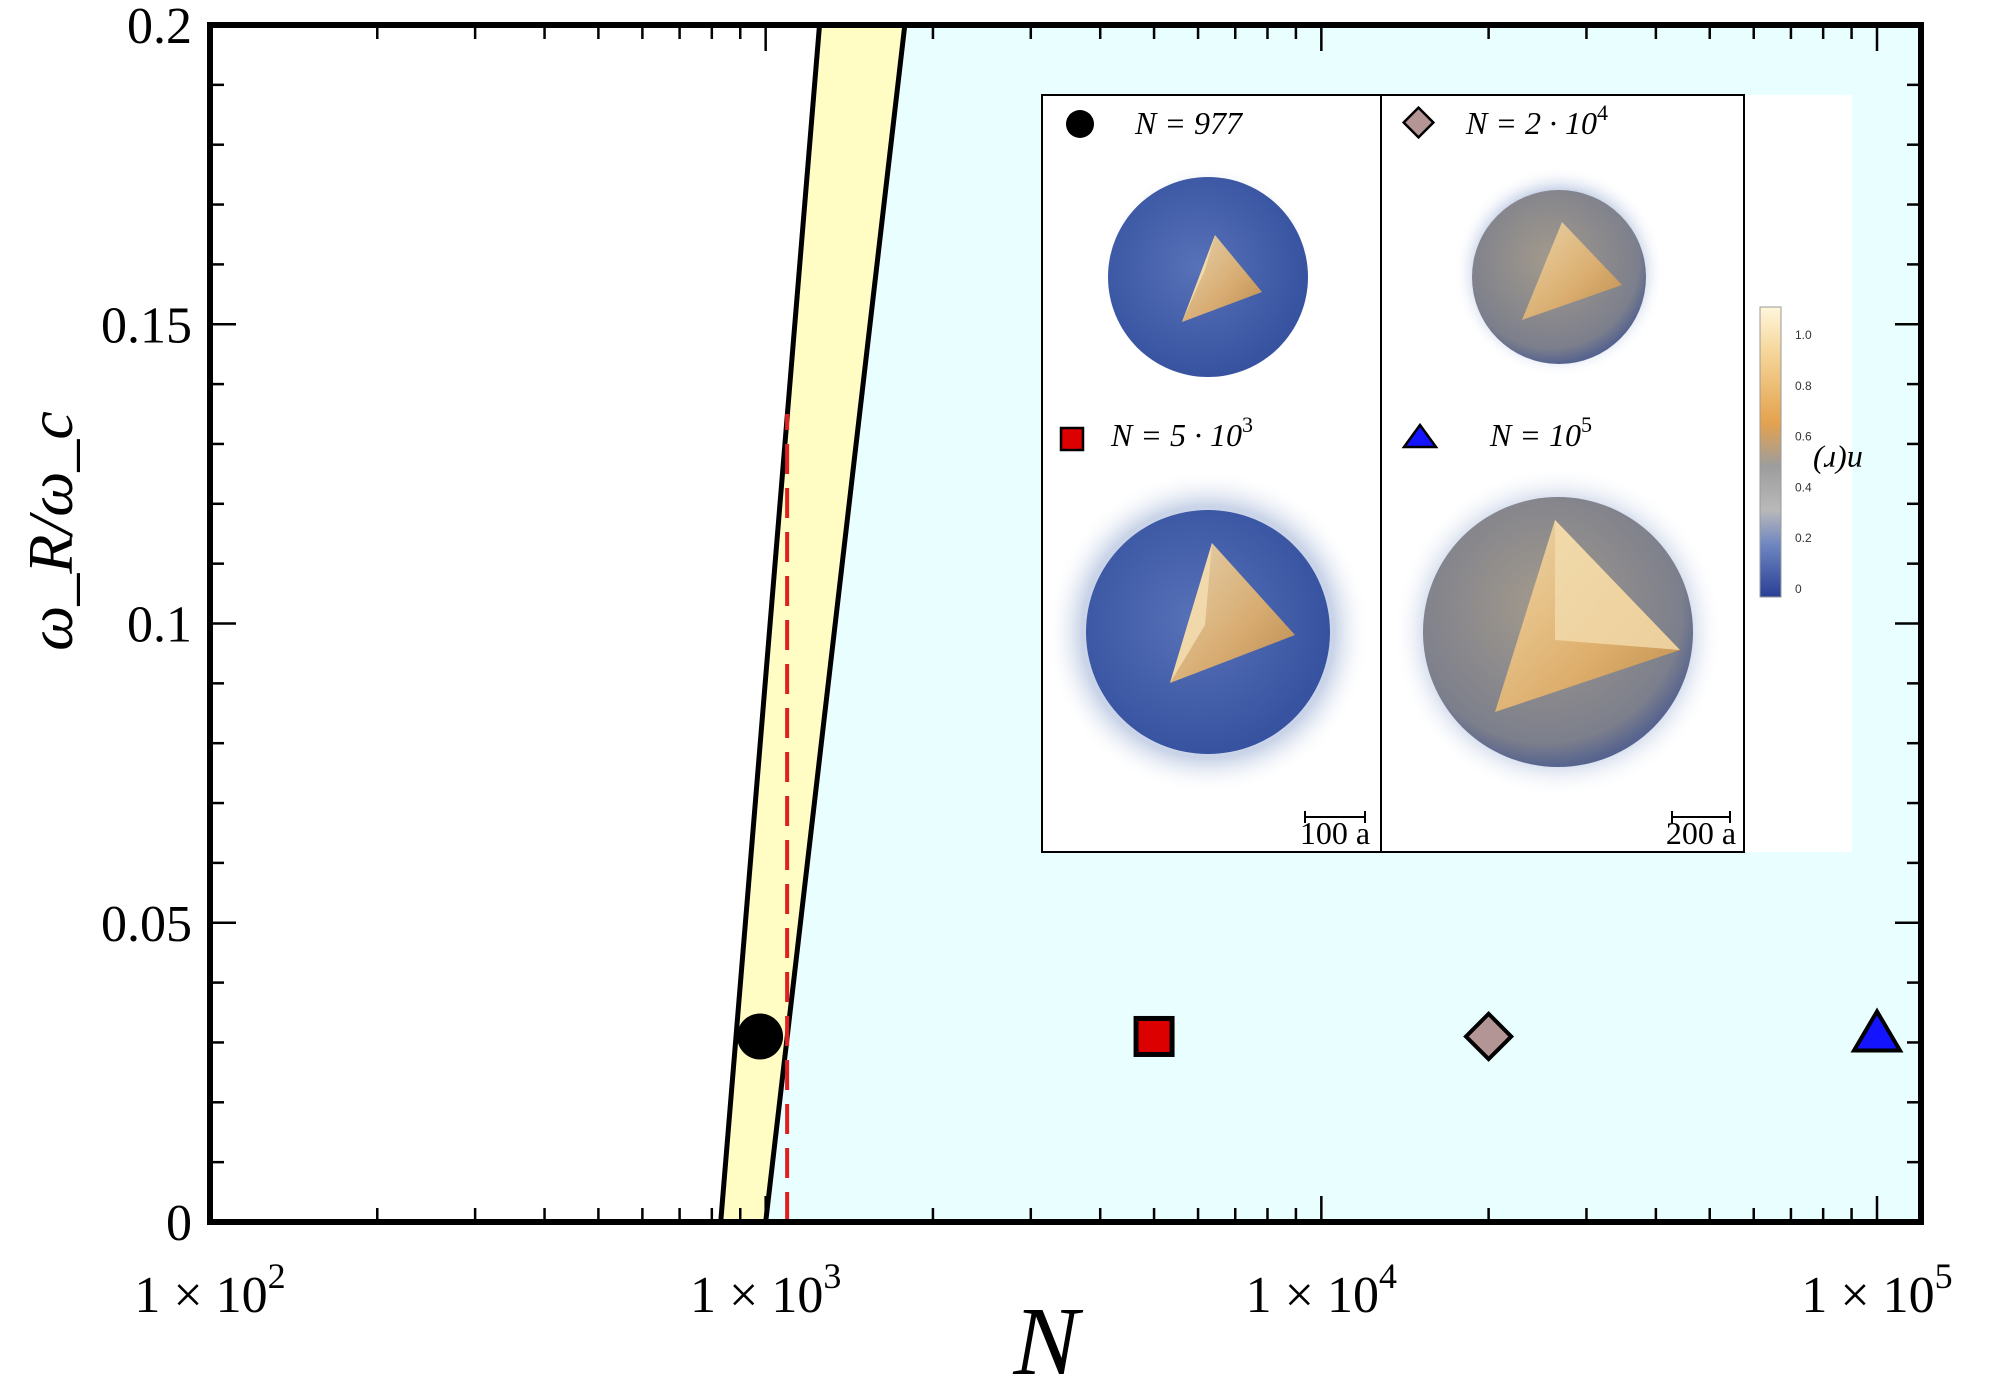 Image resolution: width=1999 pixels, height=1386 pixels. What do you see at coordinates (179, 1223) in the screenshot?
I see `y-tick-label: 0` at bounding box center [179, 1223].